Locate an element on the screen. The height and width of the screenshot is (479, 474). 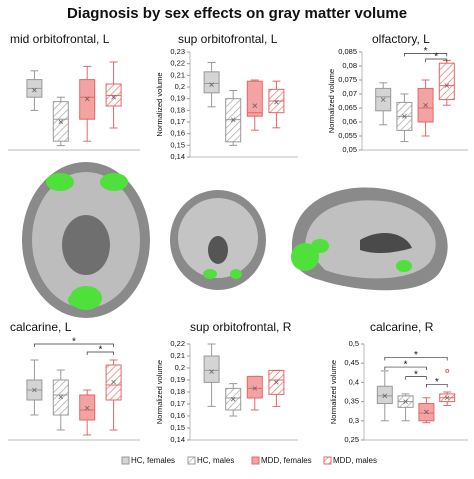
y-tick-label: 0,08 is located at coordinates (349, 65).